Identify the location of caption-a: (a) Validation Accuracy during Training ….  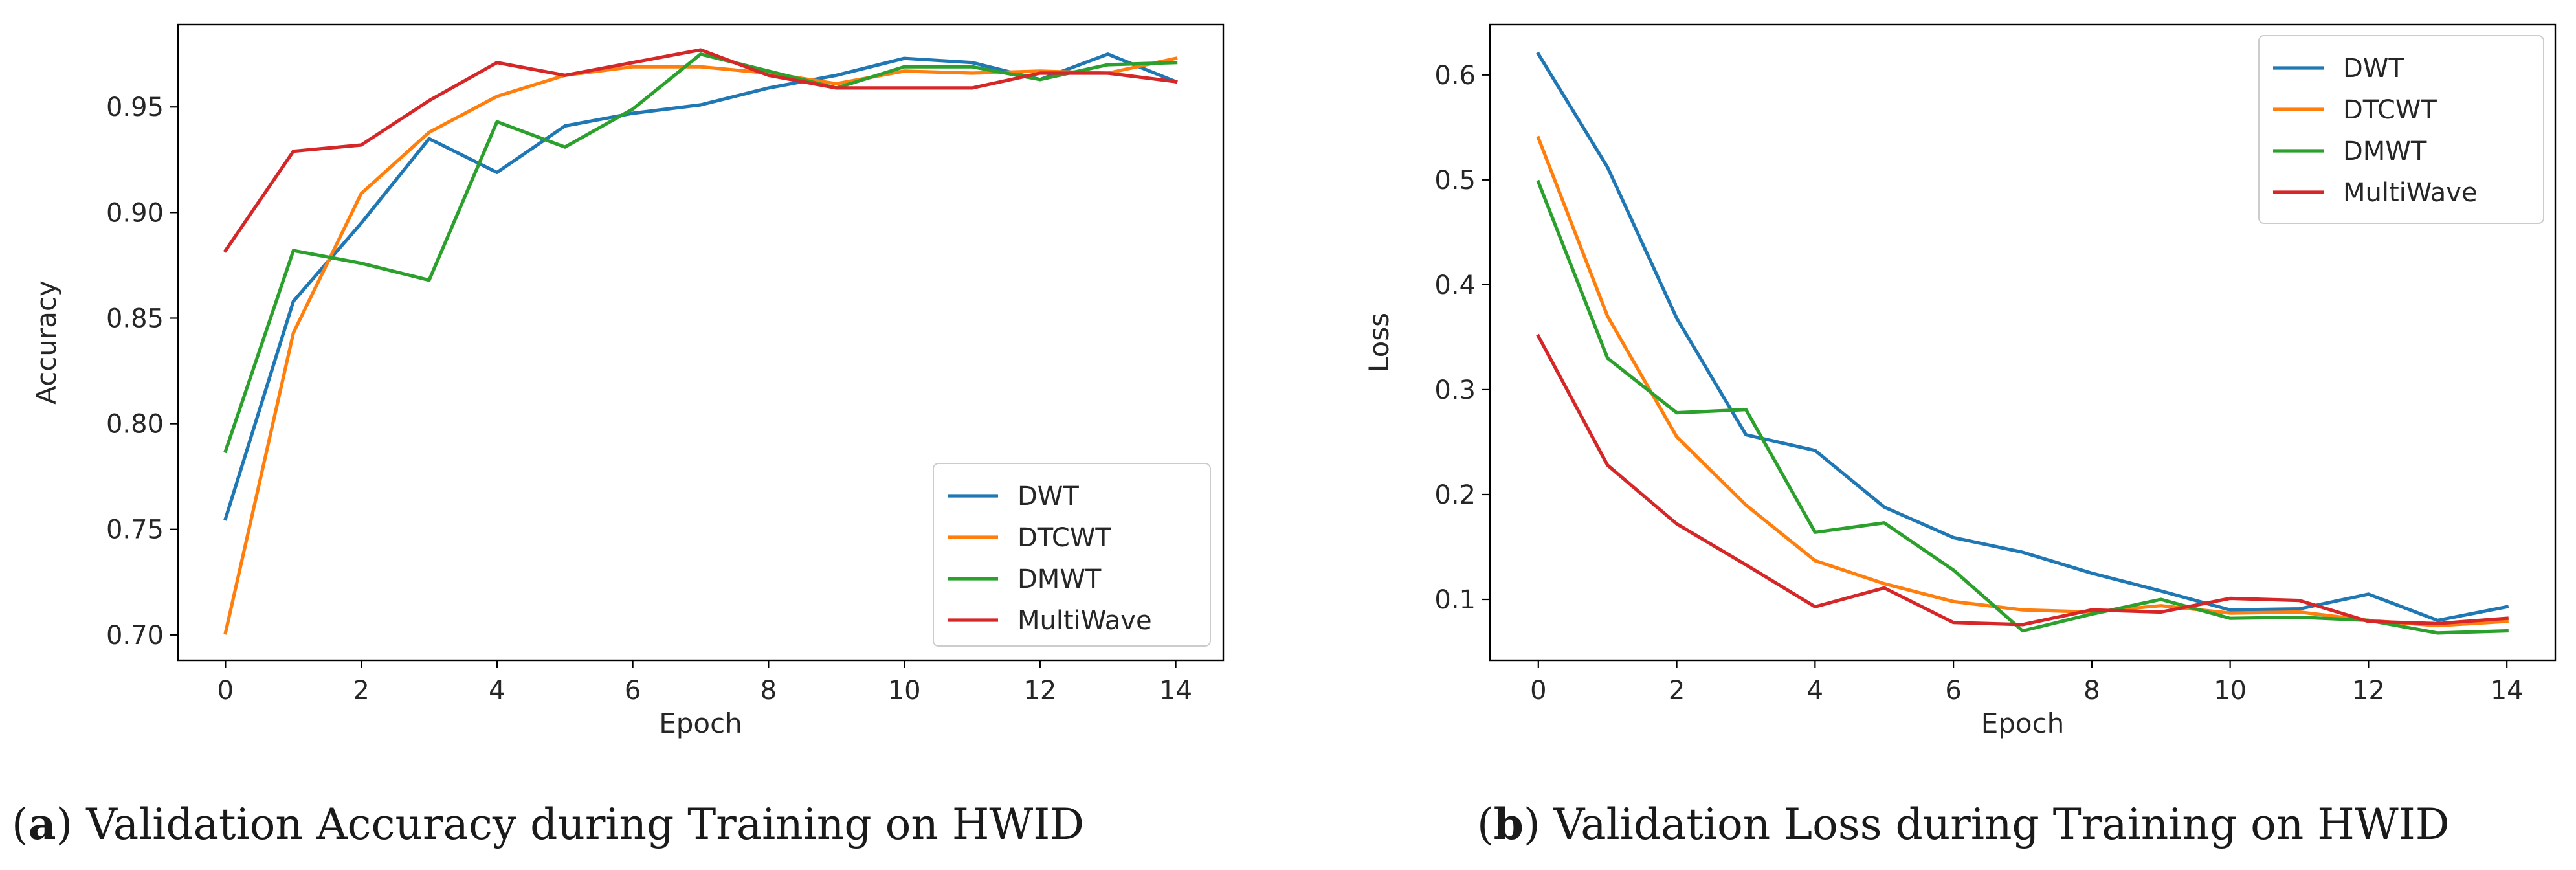
(548, 824).